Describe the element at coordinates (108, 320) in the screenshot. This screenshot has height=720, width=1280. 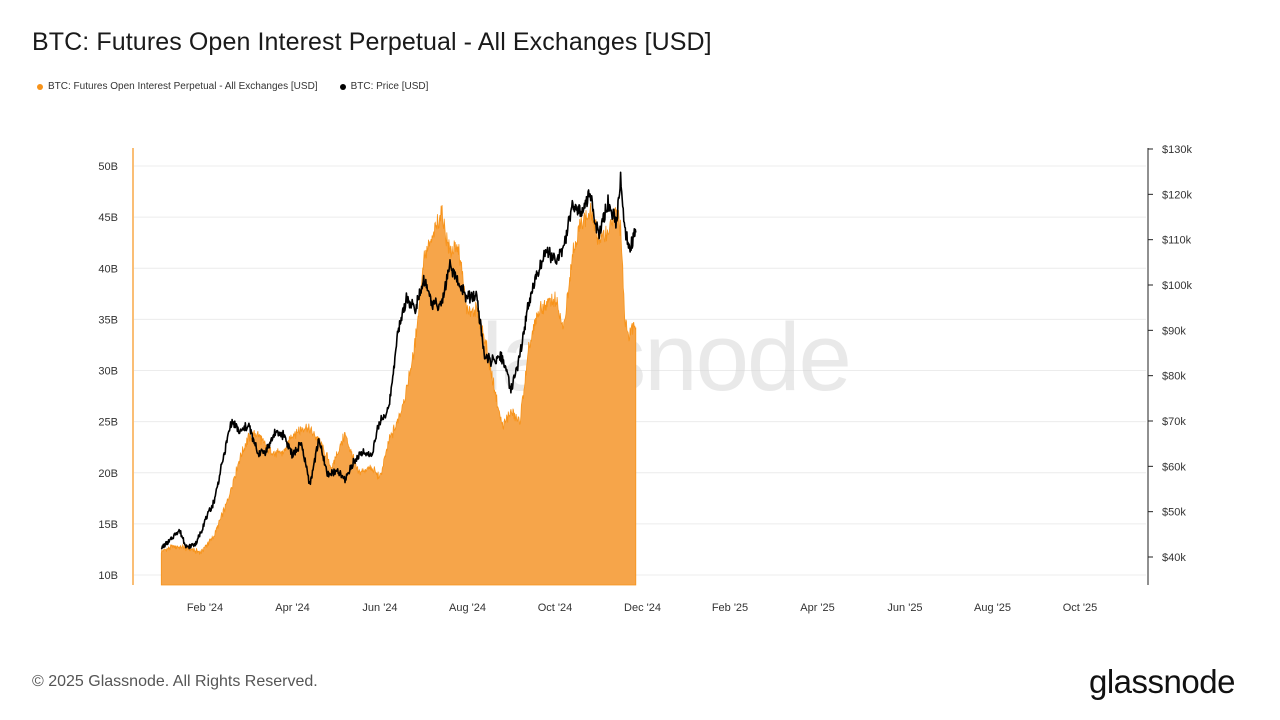
I see `y-left-tick-label: 35B` at that location.